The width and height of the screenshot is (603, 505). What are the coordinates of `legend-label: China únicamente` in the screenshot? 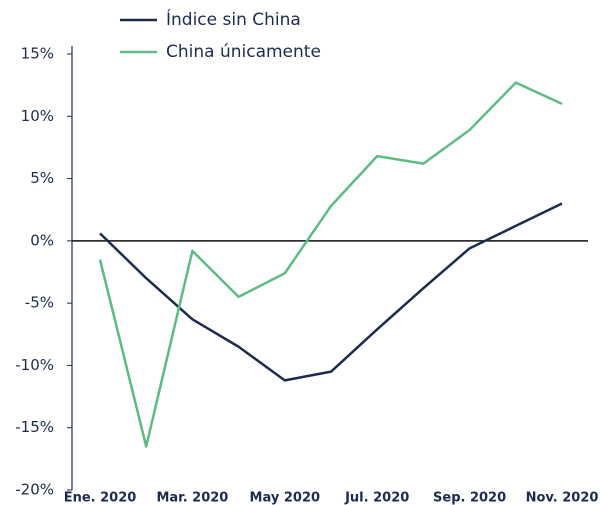 It's located at (243, 52).